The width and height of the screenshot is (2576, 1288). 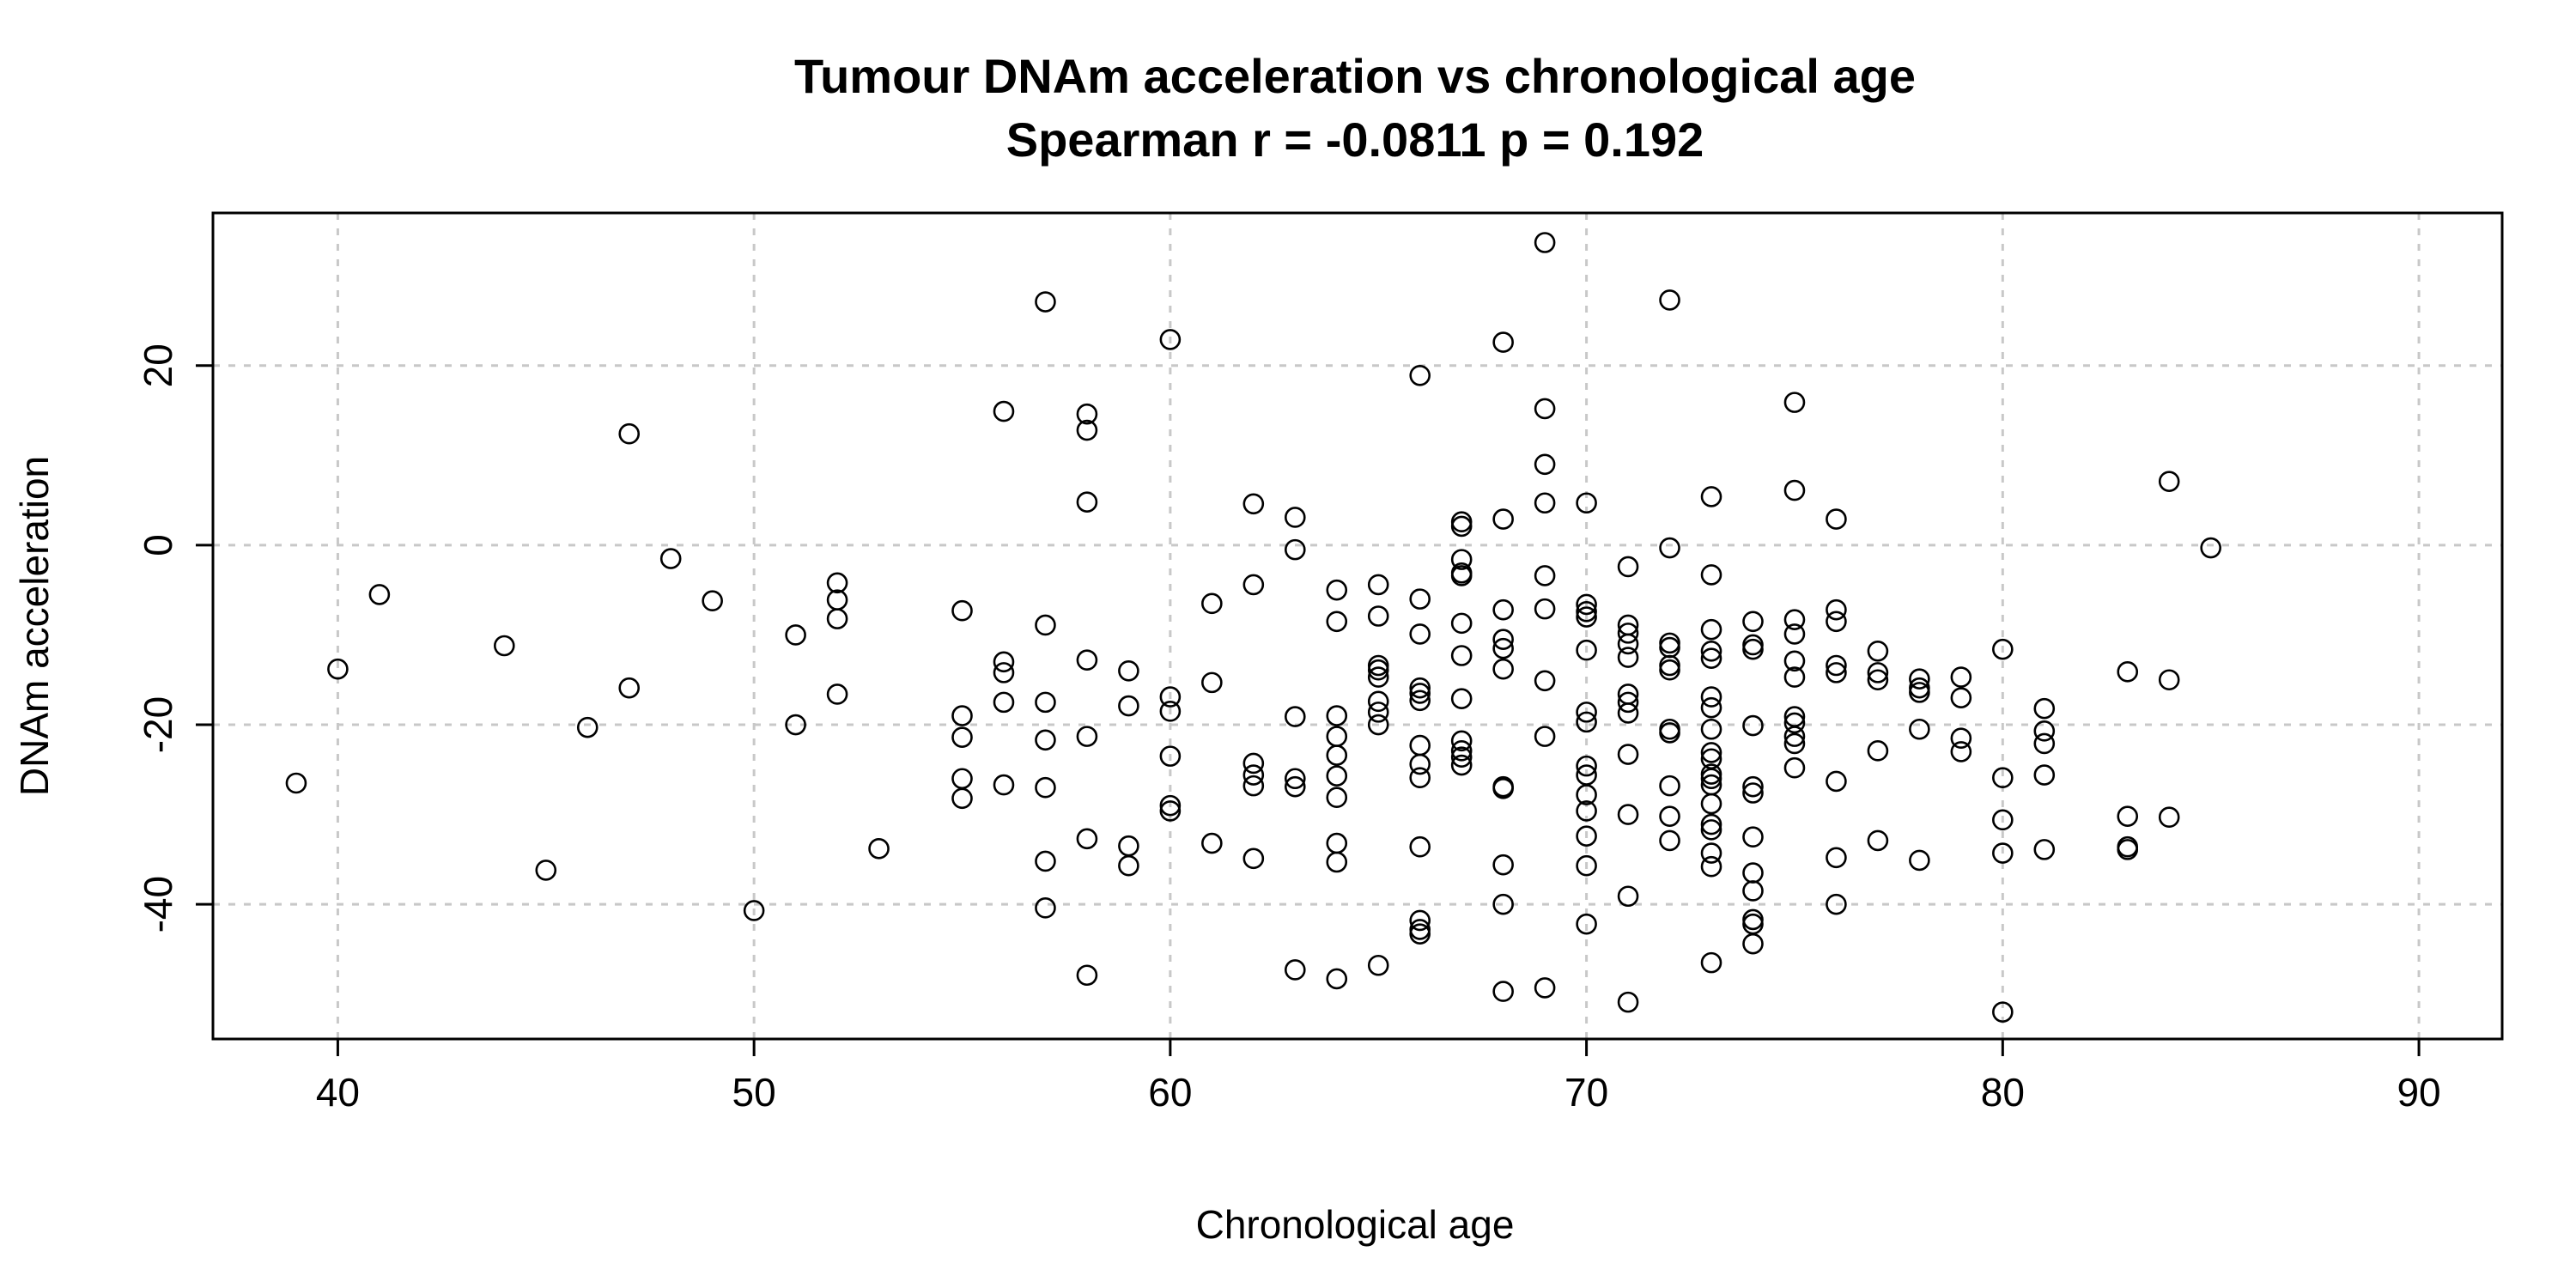 What do you see at coordinates (2419, 1092) in the screenshot?
I see `x-tick-label: 90` at bounding box center [2419, 1092].